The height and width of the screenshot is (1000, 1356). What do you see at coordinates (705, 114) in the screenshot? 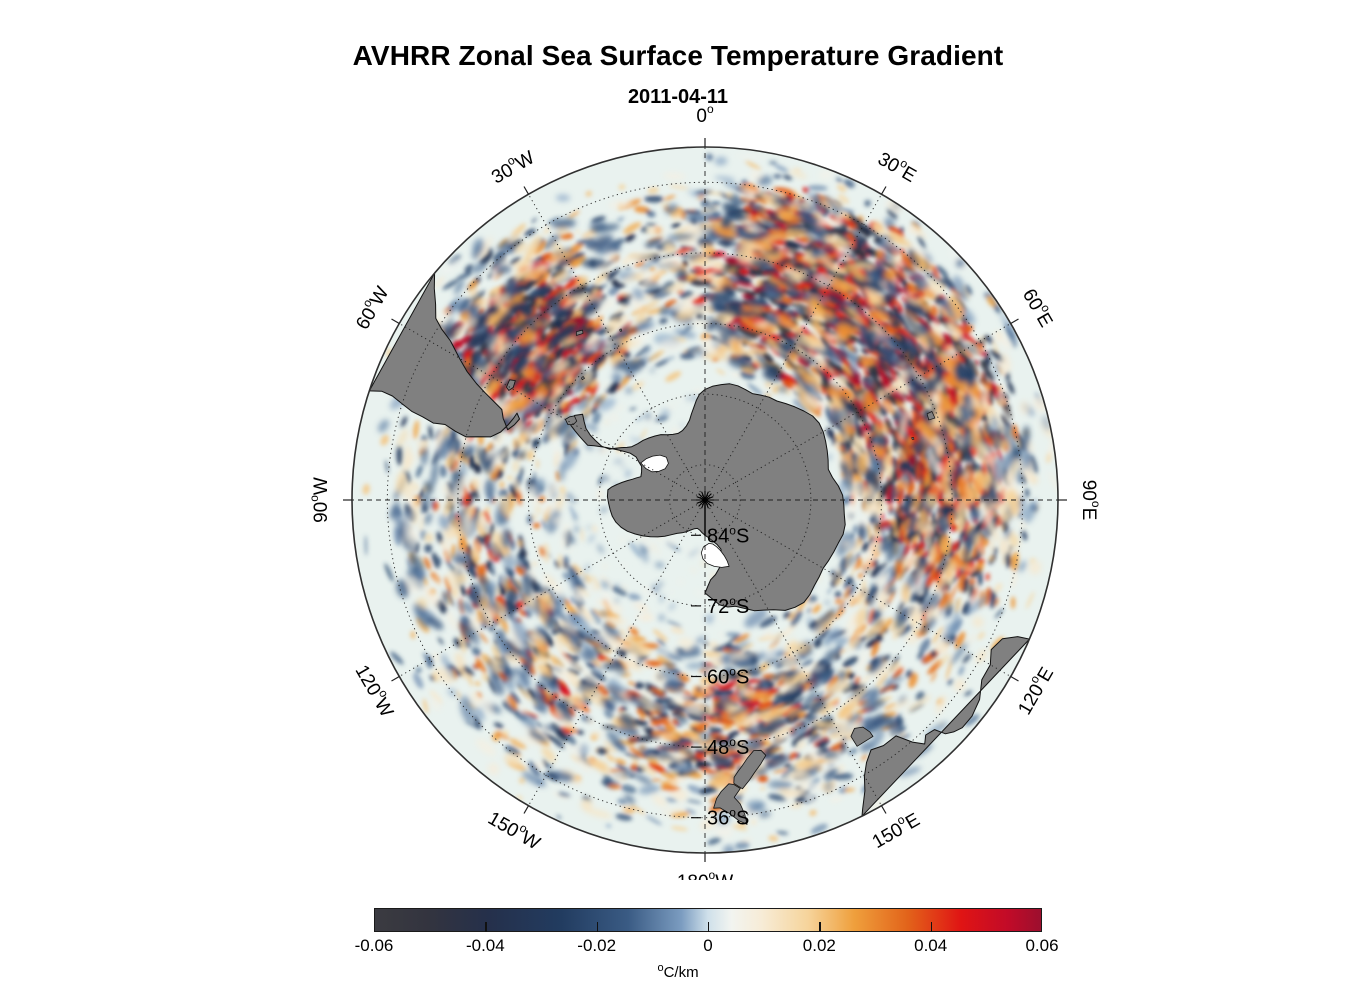
I see `longitude-label: 0o` at bounding box center [705, 114].